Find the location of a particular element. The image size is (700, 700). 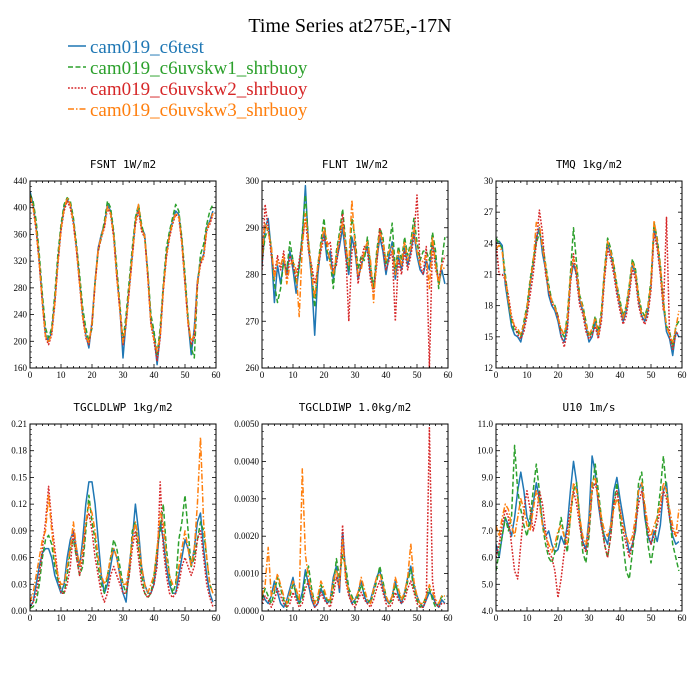

y-tick-label: 4.0 is located at coordinates (488, 611).